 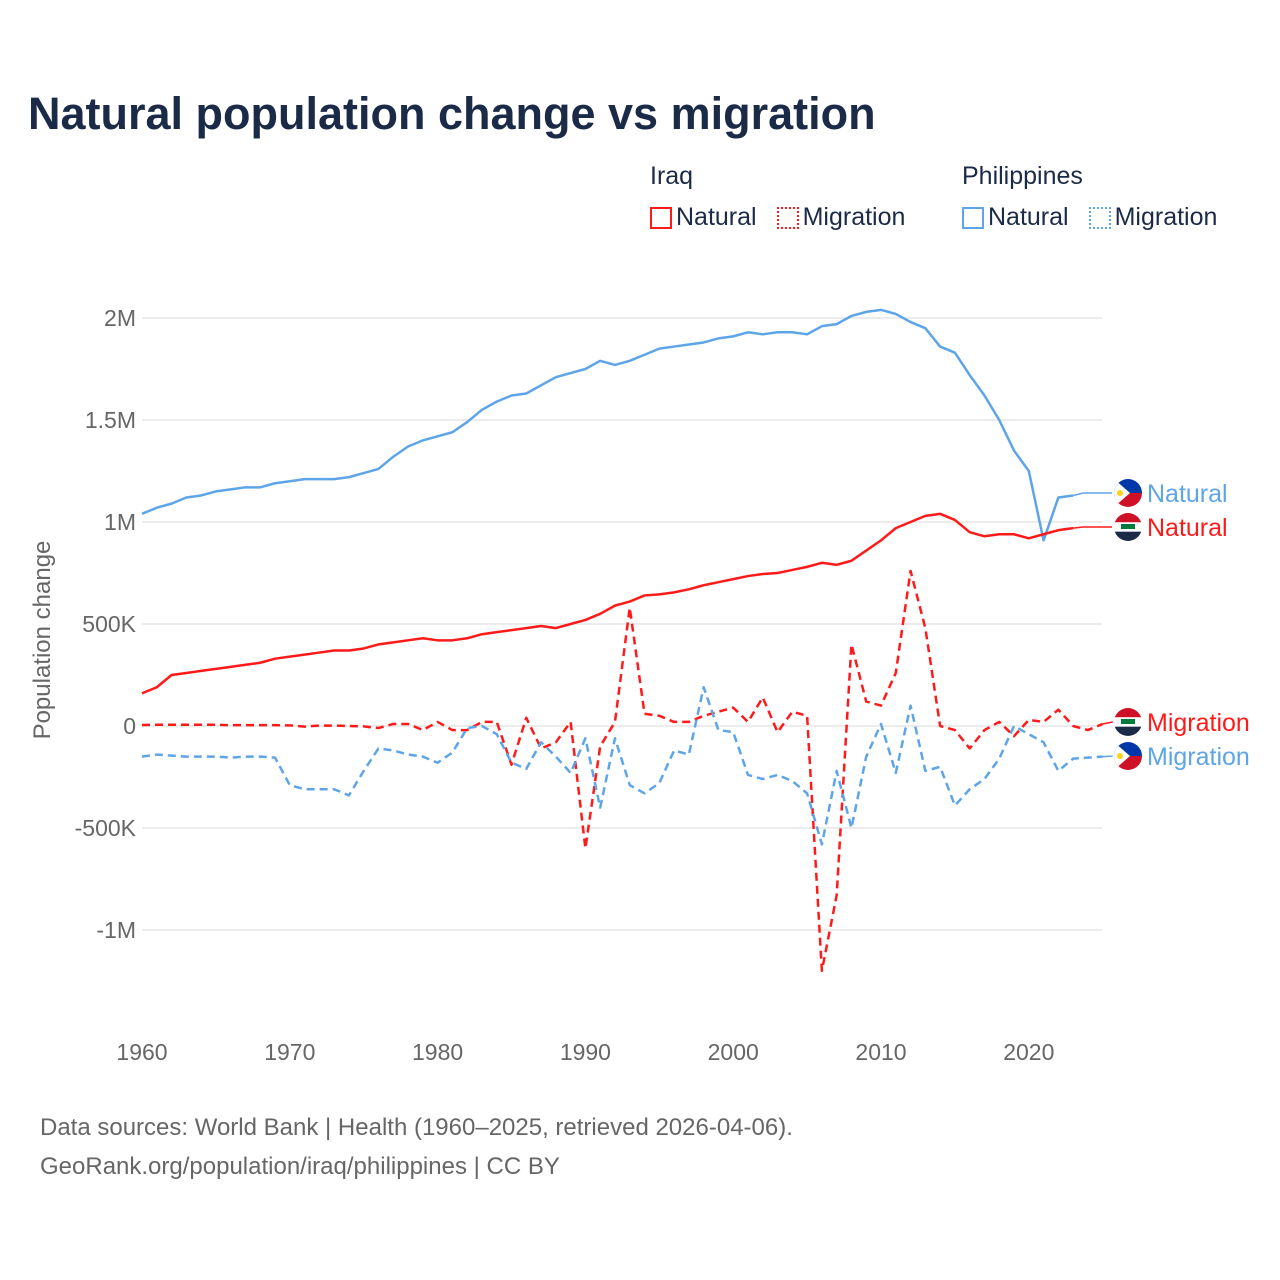 What do you see at coordinates (42, 640) in the screenshot?
I see `y-axis-label: Population change` at bounding box center [42, 640].